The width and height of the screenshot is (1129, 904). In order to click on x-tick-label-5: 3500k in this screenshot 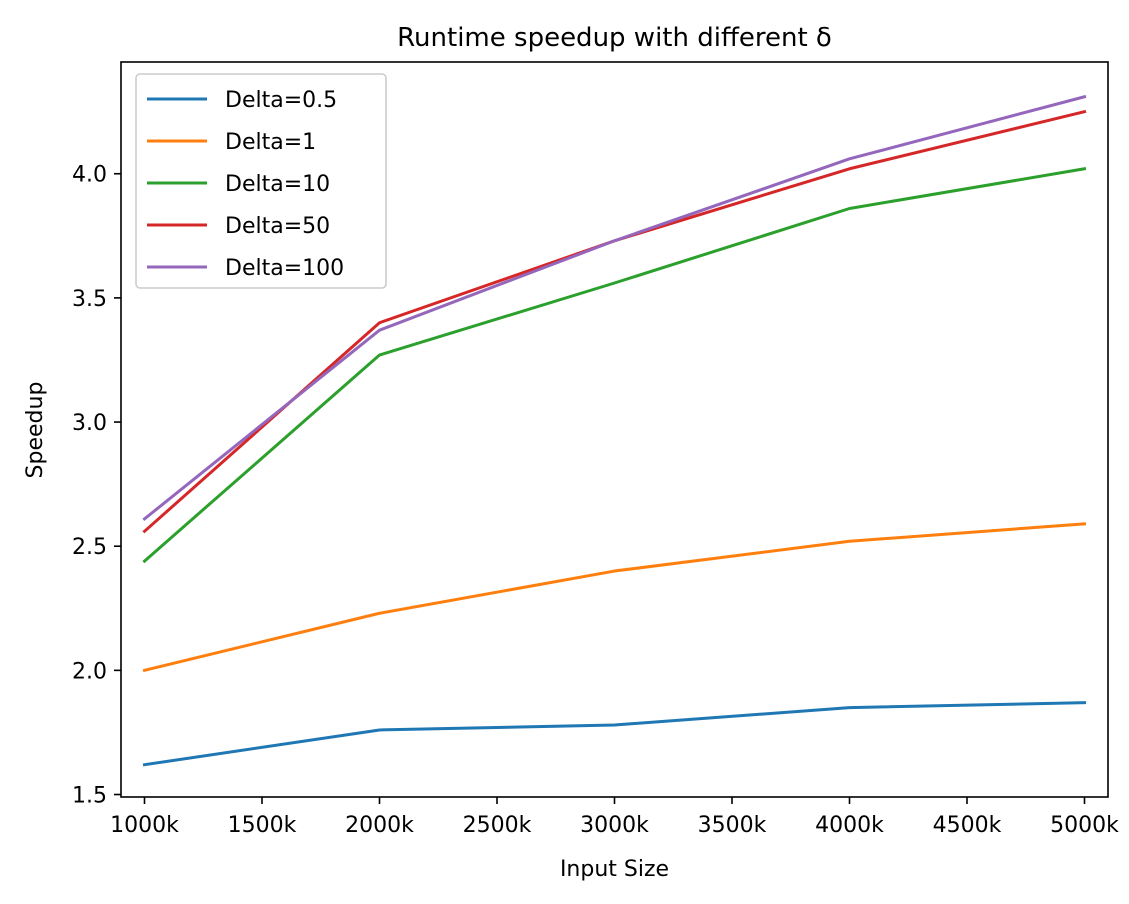, I will do `click(732, 825)`.